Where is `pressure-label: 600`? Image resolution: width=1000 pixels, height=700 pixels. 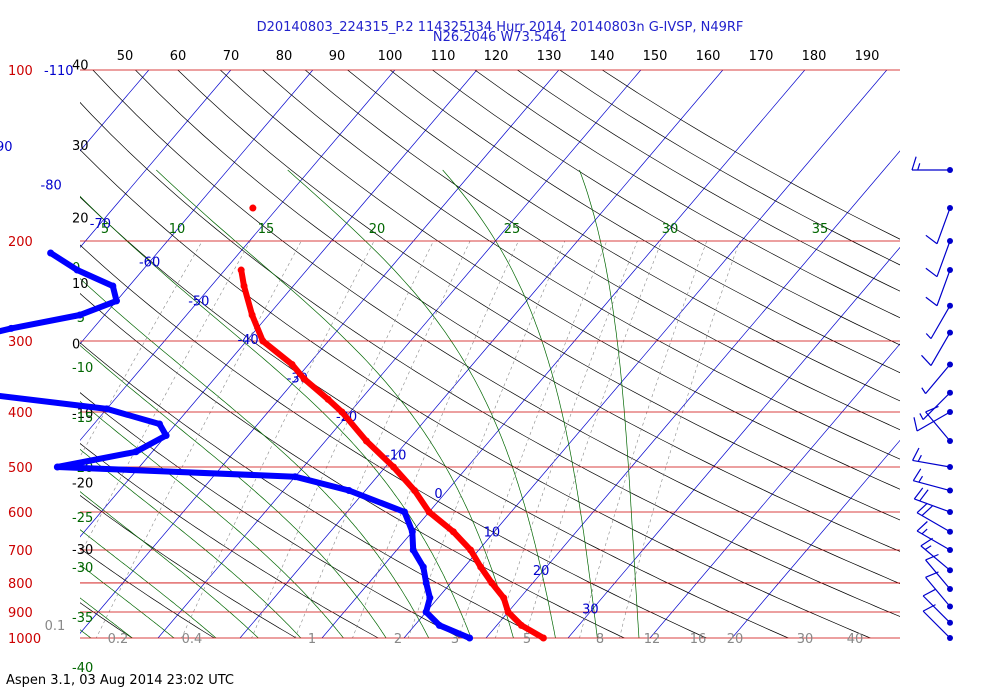 pressure-label: 600 is located at coordinates (20, 513).